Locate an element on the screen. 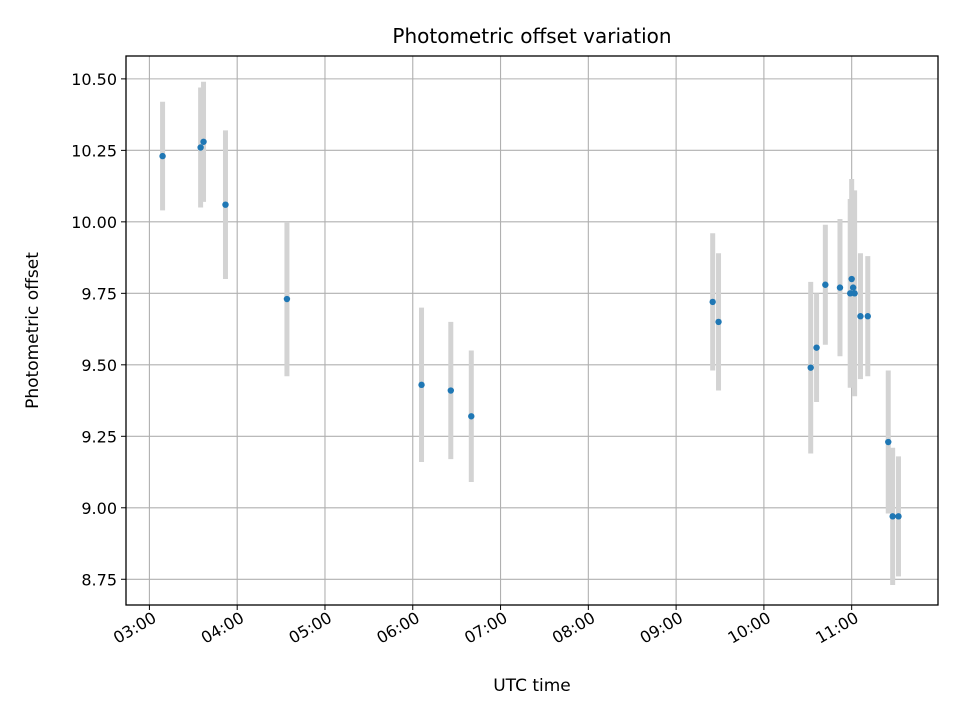 This screenshot has width=960, height=720. y-tick-label: 9.75 is located at coordinates (99, 293).